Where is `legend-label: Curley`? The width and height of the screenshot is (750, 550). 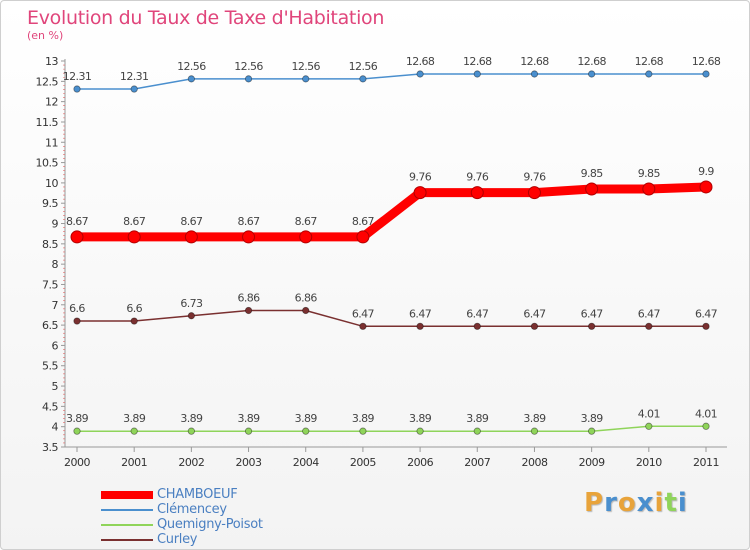
legend-label: Curley is located at coordinates (177, 539).